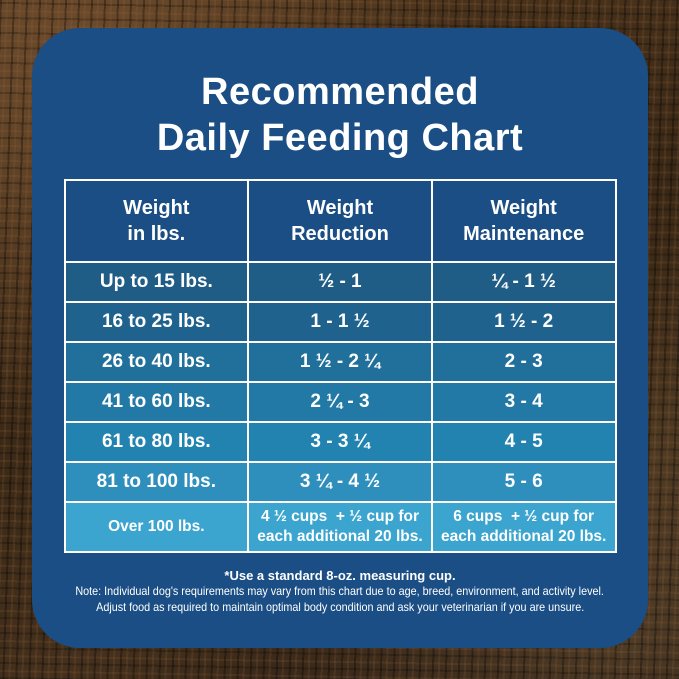  I want to click on chart-title: Recommended Daily Feeding Chart, so click(340, 115).